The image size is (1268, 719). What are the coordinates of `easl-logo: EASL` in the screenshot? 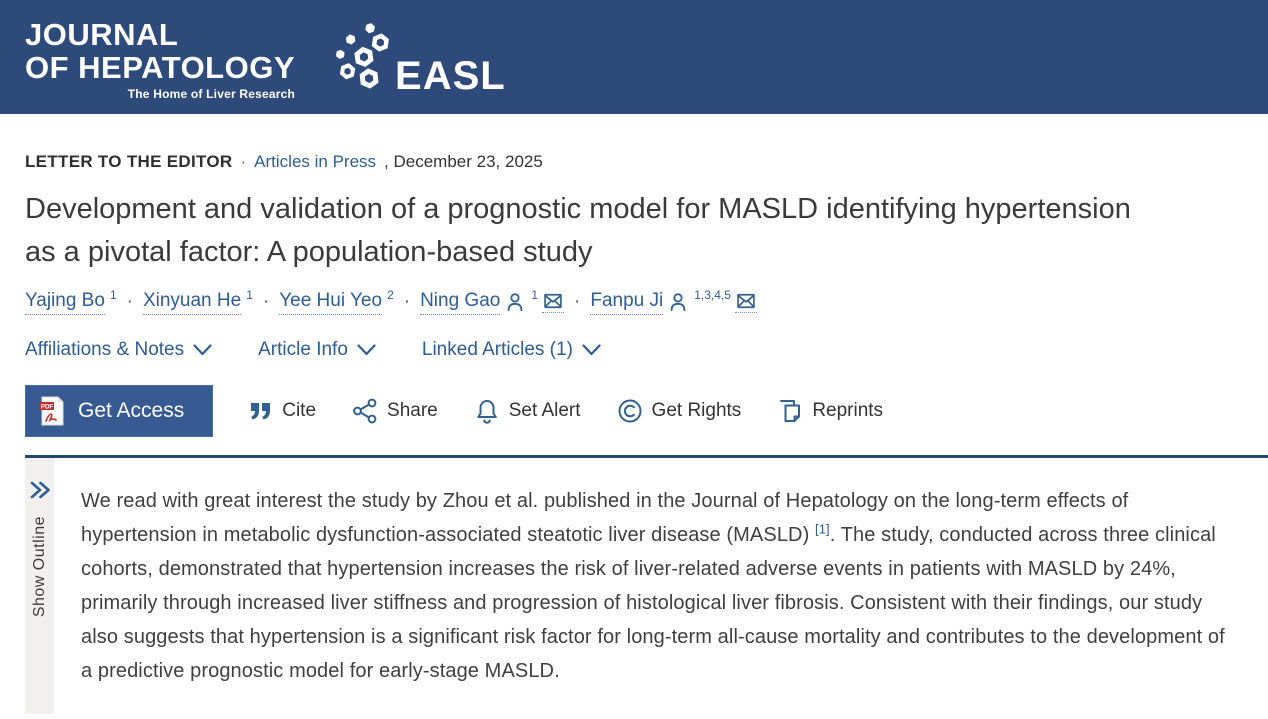 It's located at (419, 60).